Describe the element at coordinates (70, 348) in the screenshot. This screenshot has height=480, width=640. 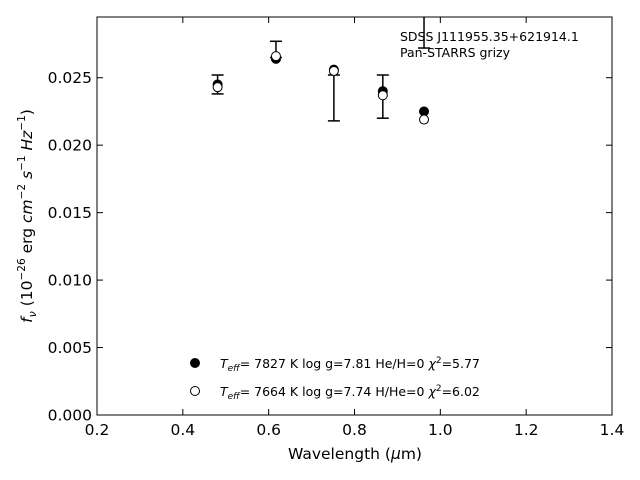
I see `y-tick-label: 0.005` at that location.